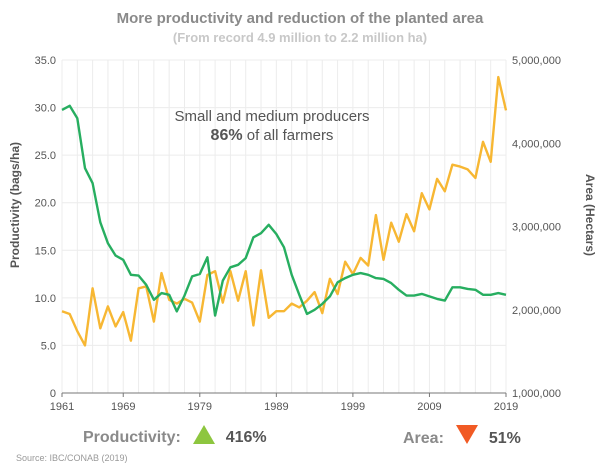 The height and width of the screenshot is (468, 600). I want to click on annotation-rest: of all farmers, so click(288, 135).